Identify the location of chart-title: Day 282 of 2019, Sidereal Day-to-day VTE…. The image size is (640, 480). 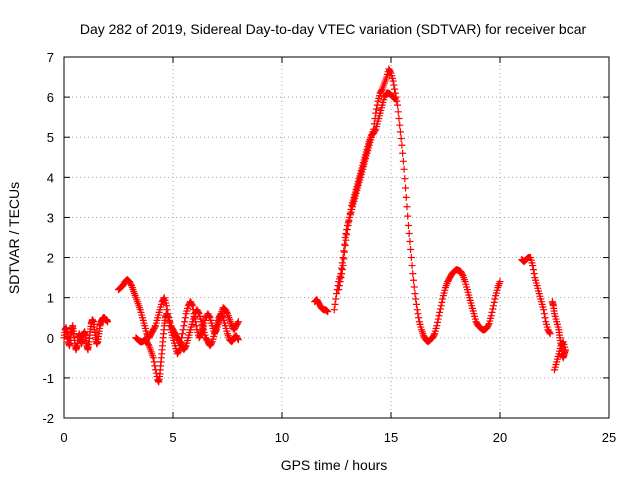
(333, 29).